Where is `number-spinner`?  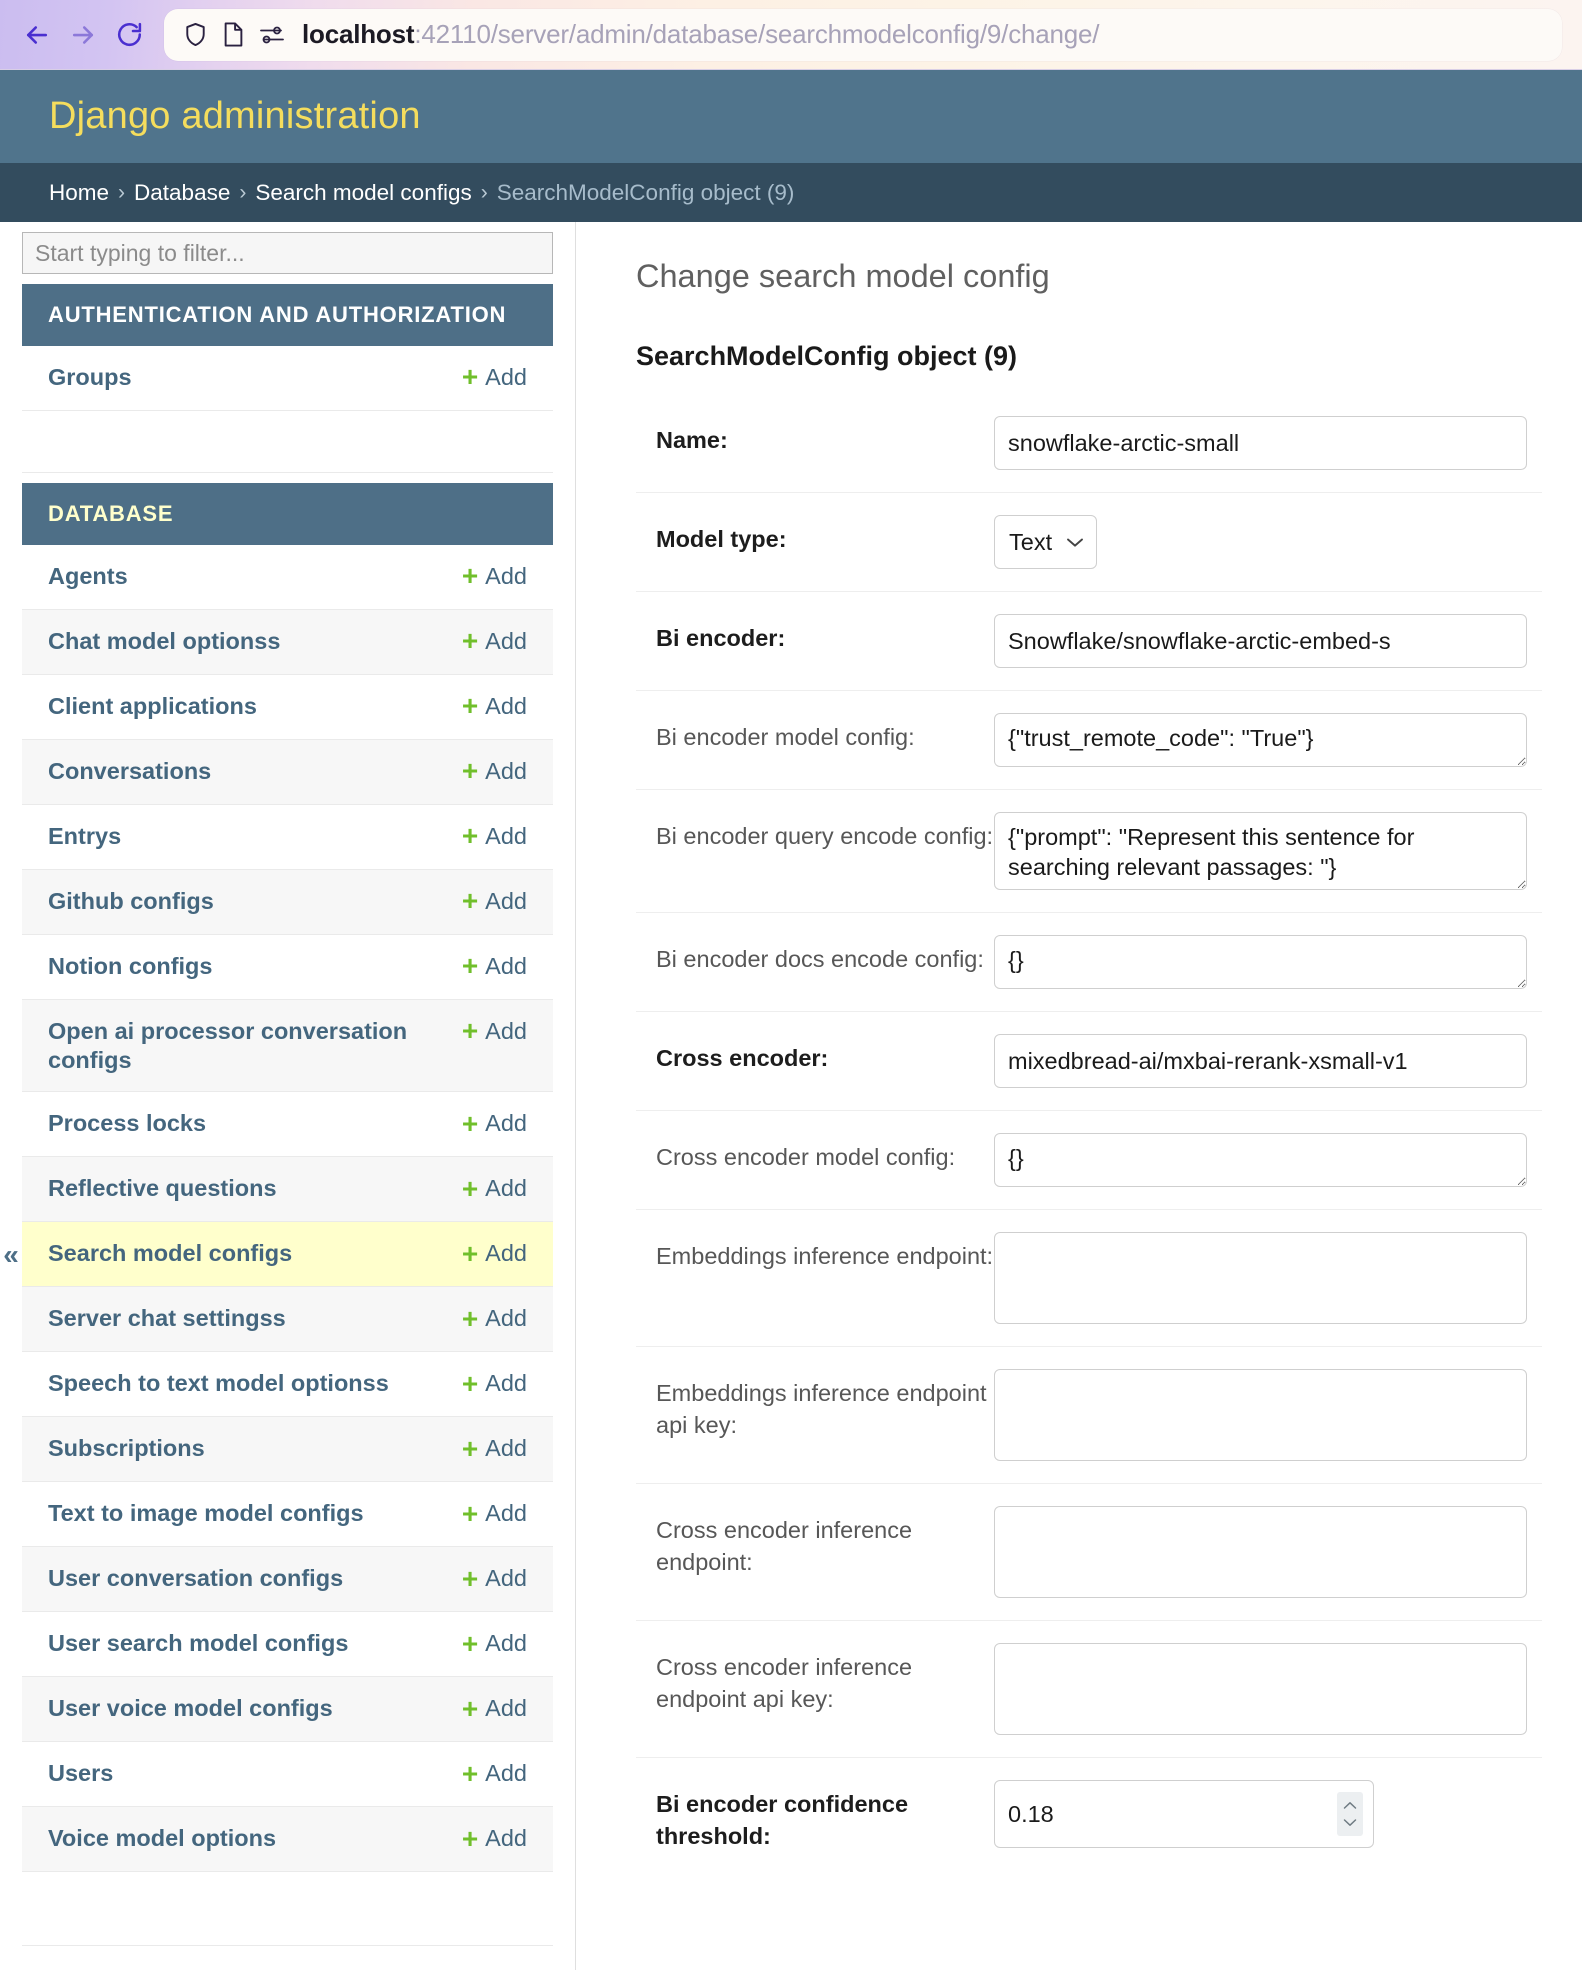
number-spinner is located at coordinates (1350, 1814).